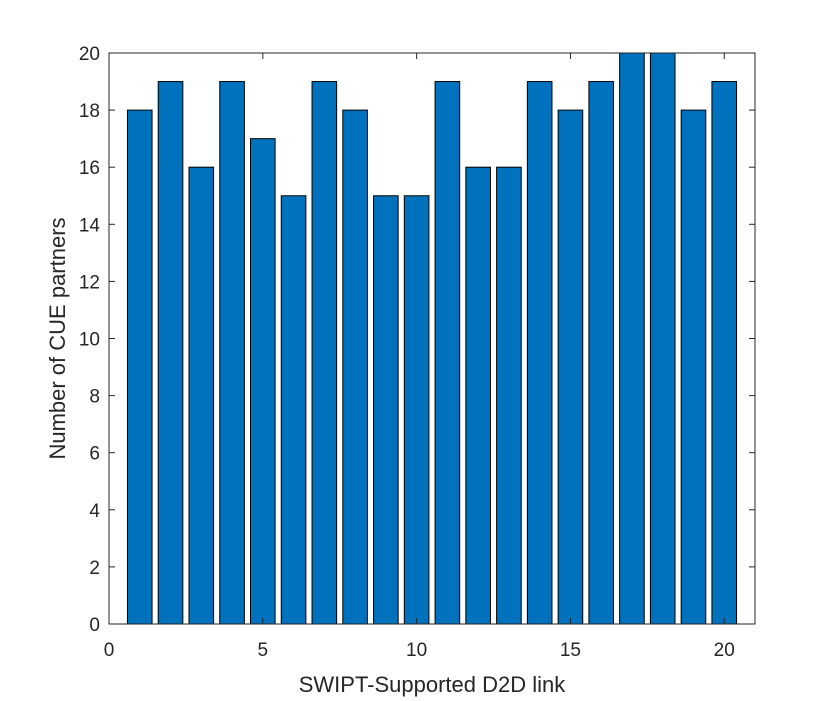  Describe the element at coordinates (94, 397) in the screenshot. I see `y-tick-label: 8` at that location.